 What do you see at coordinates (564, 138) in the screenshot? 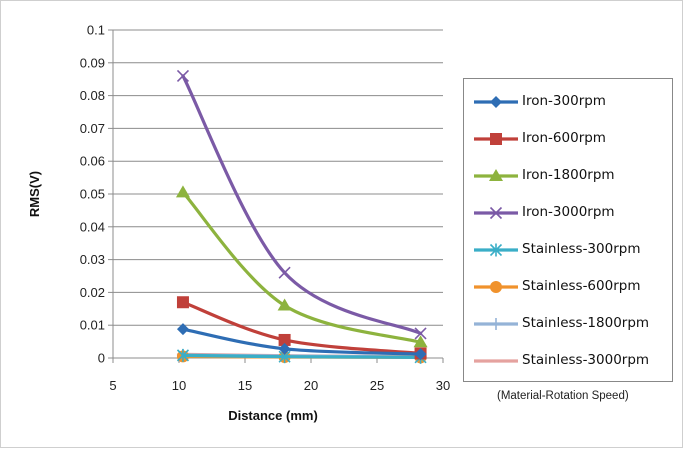
I see `legend-label: Iron-600rpm` at bounding box center [564, 138].